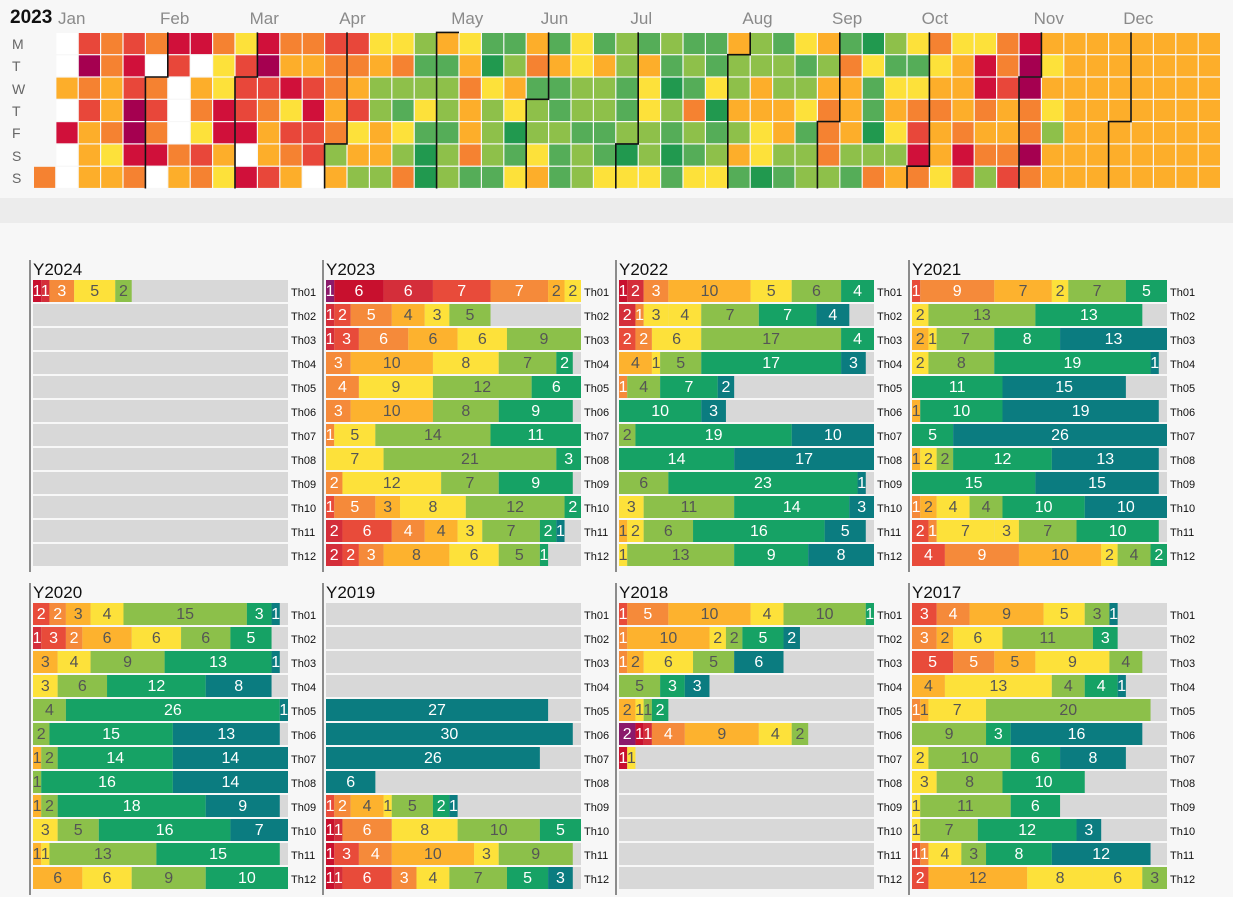 This screenshot has width=1233, height=897. What do you see at coordinates (31, 17) in the screenshot?
I see `calendar-year: 2023` at bounding box center [31, 17].